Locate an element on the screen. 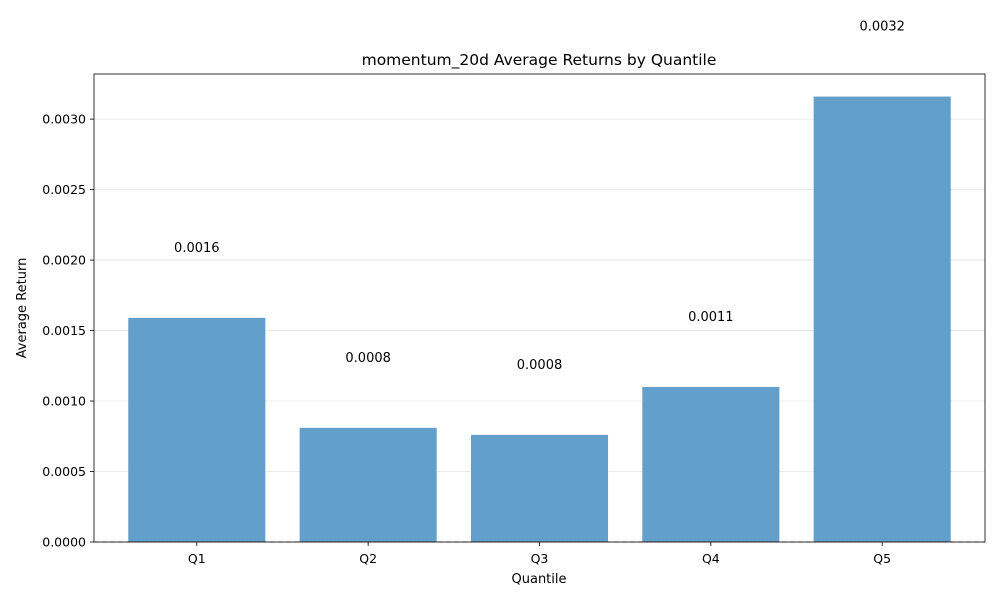 The height and width of the screenshot is (600, 1000). y-tick-label: 0.0010 is located at coordinates (64, 401).